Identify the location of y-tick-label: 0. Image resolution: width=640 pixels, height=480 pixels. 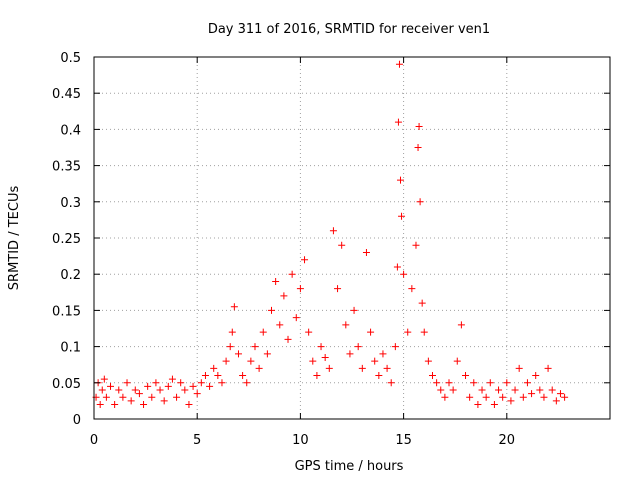
(77, 420).